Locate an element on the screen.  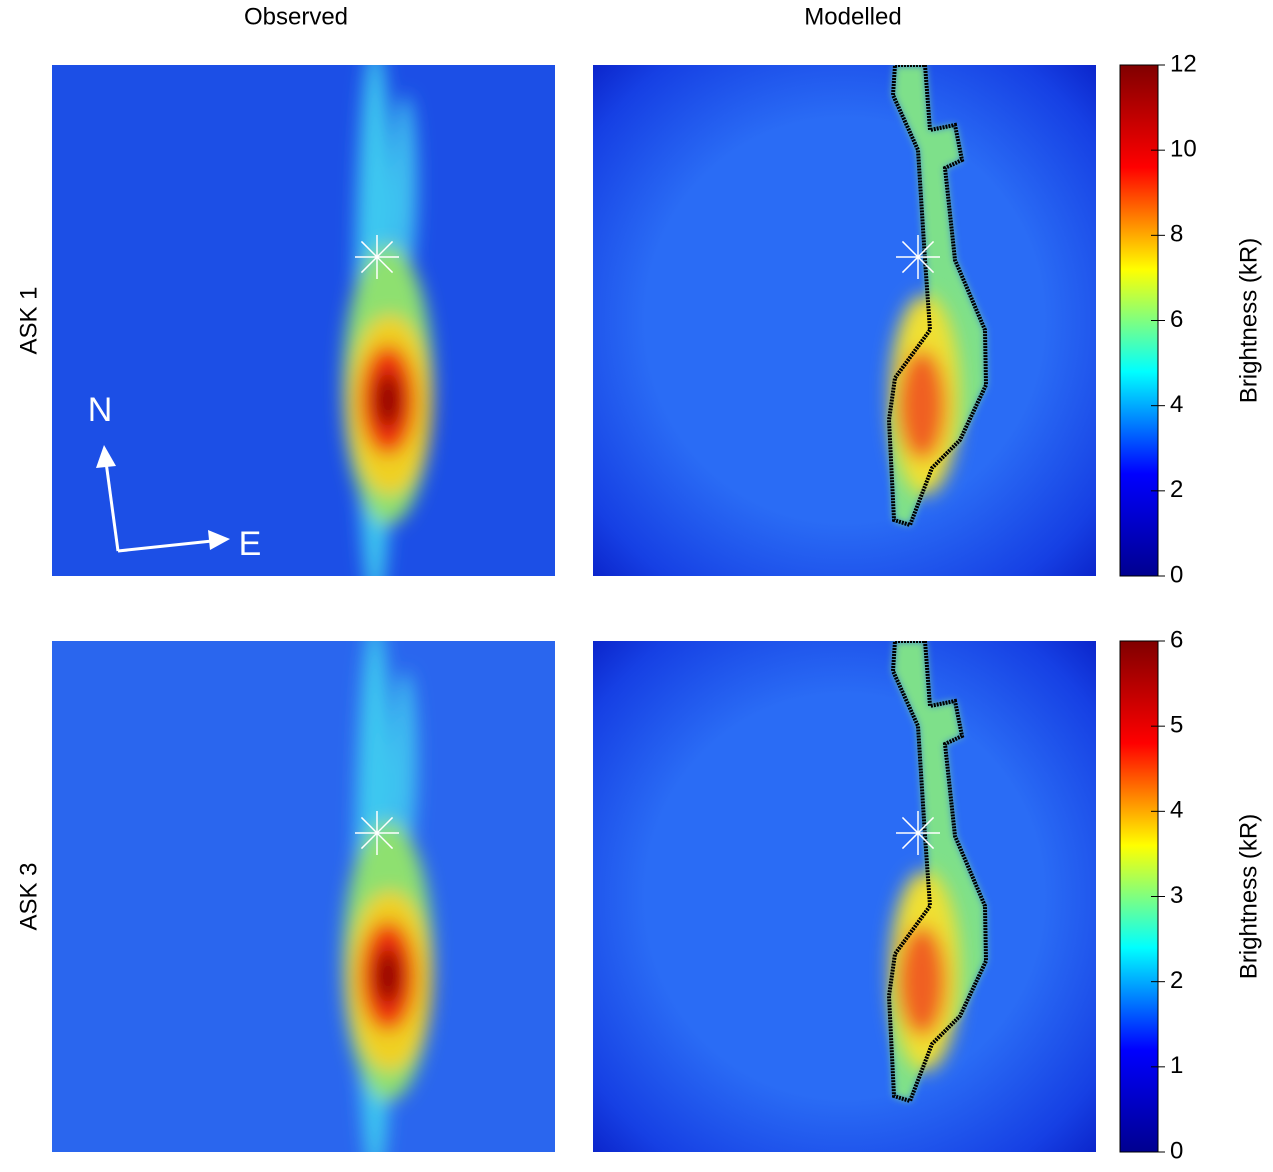
tick-label: 5 is located at coordinates (1176, 725).